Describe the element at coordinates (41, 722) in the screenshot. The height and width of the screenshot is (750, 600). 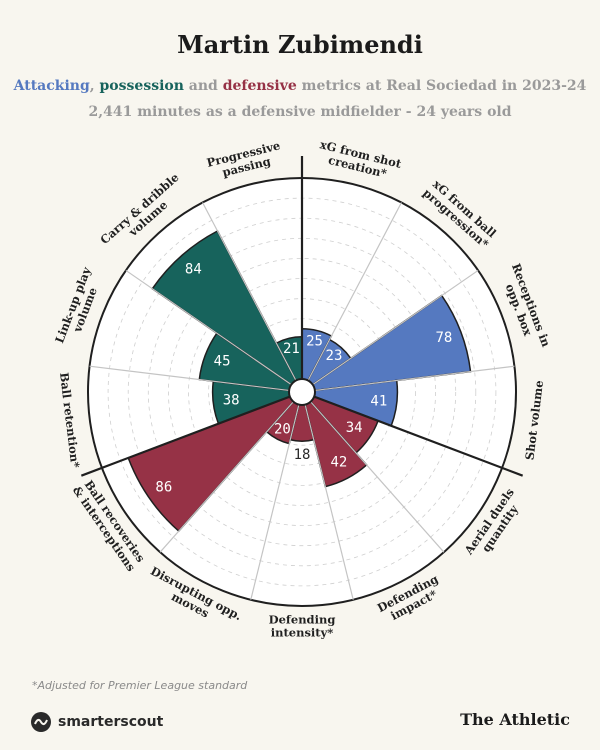
I see `smarterscout-logo-icon` at that location.